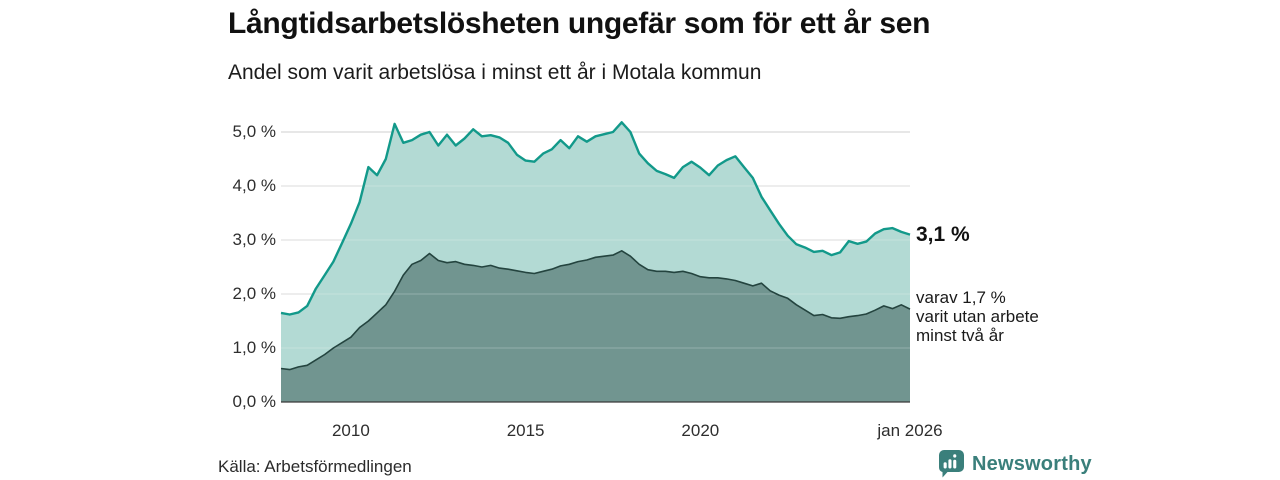 The image size is (1280, 480). I want to click on y-tick-label: 4,0 %, so click(254, 185).